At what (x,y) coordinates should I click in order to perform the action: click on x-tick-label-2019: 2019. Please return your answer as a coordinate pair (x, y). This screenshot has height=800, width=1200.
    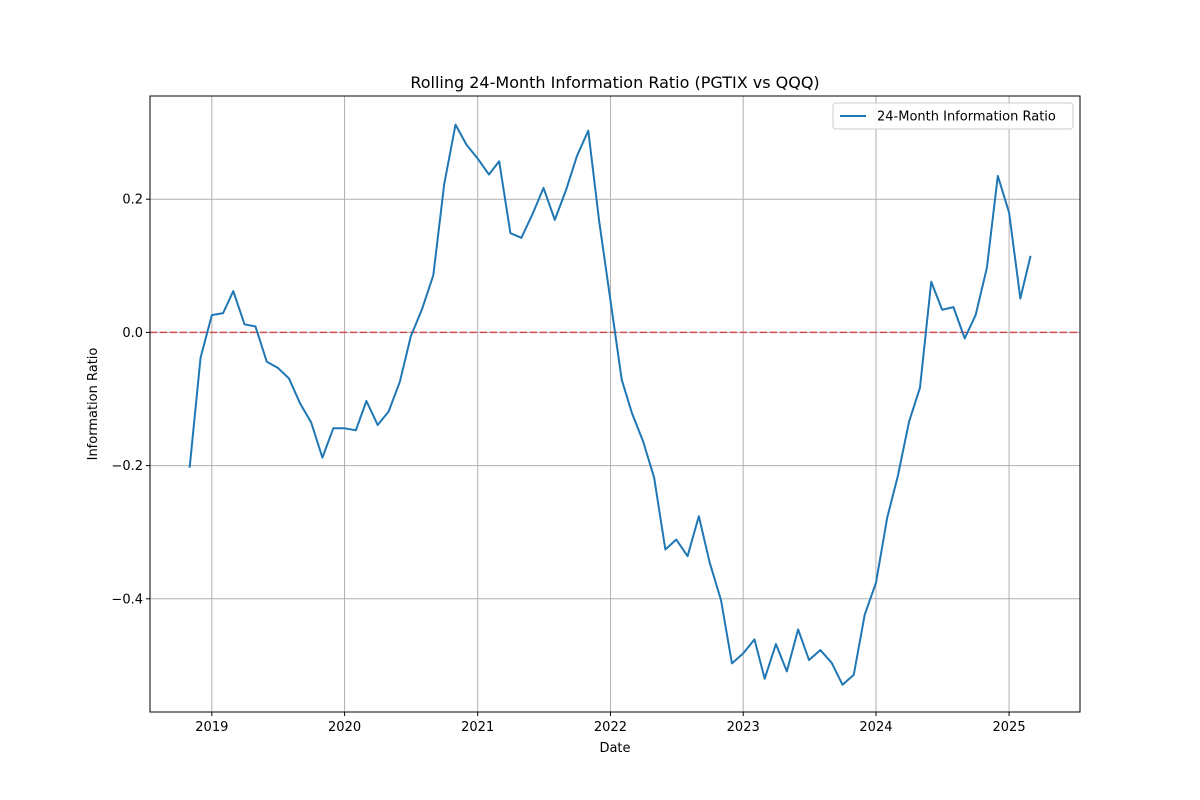
    Looking at the image, I should click on (211, 727).